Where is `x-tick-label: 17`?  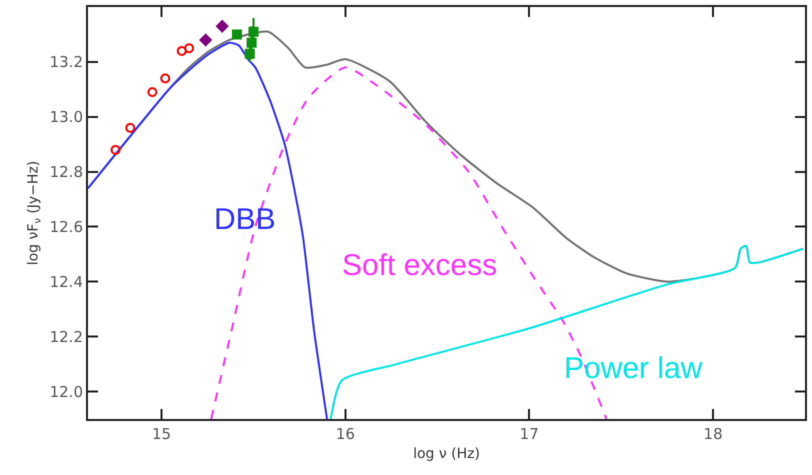
x-tick-label: 17 is located at coordinates (529, 434).